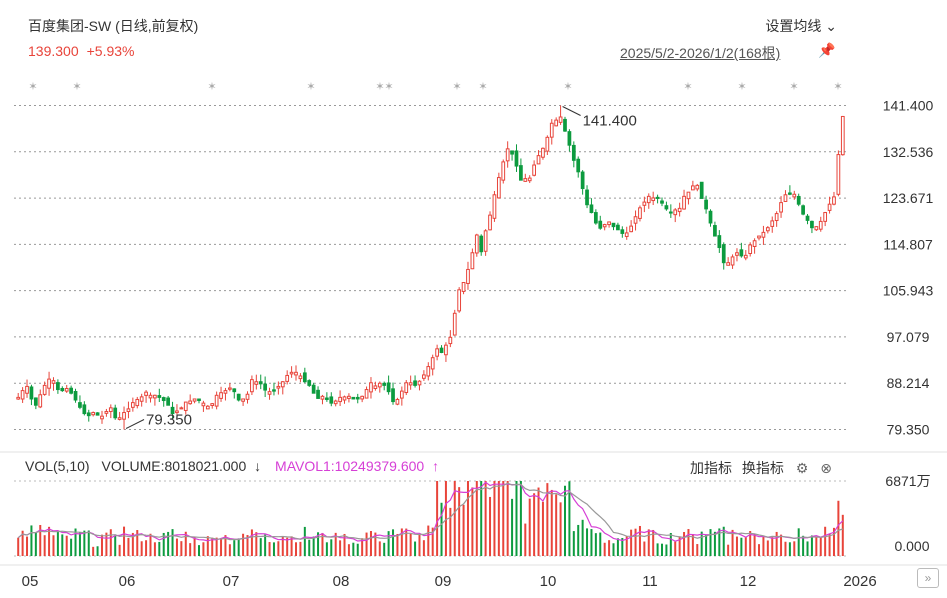 This screenshot has height=598, width=947. What do you see at coordinates (827, 50) in the screenshot?
I see `pin-icon: 📌` at bounding box center [827, 50].